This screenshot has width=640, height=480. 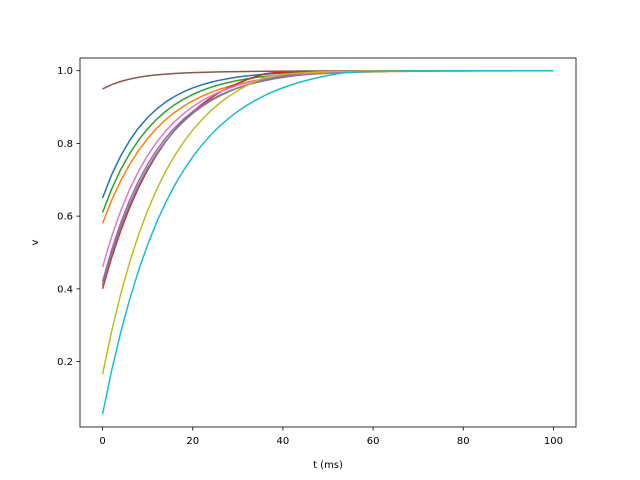 What do you see at coordinates (328, 465) in the screenshot?
I see `x-axis-label: t (ms)` at bounding box center [328, 465].